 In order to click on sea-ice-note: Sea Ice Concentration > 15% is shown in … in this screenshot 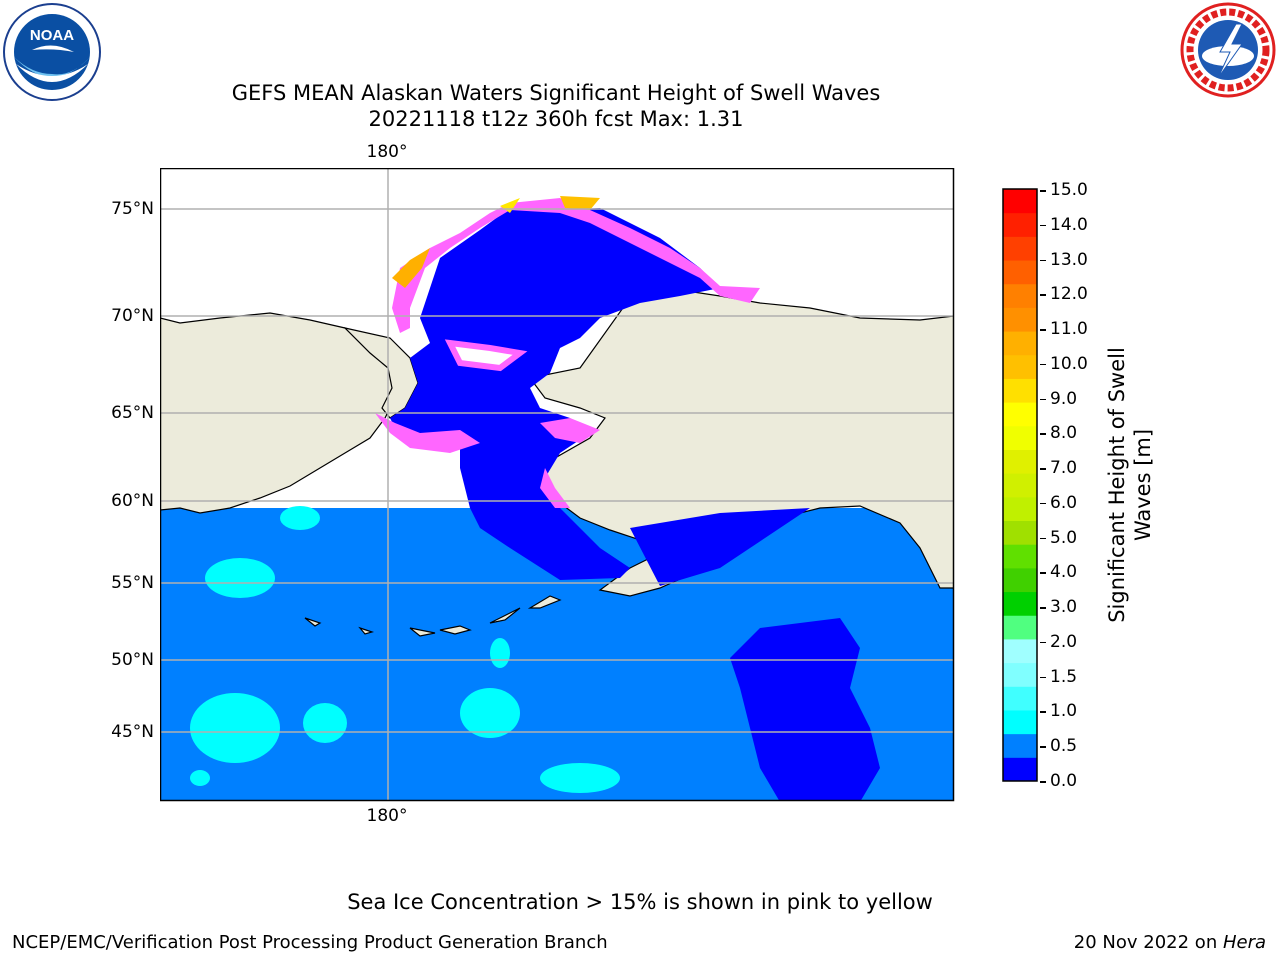, I will do `click(640, 902)`.